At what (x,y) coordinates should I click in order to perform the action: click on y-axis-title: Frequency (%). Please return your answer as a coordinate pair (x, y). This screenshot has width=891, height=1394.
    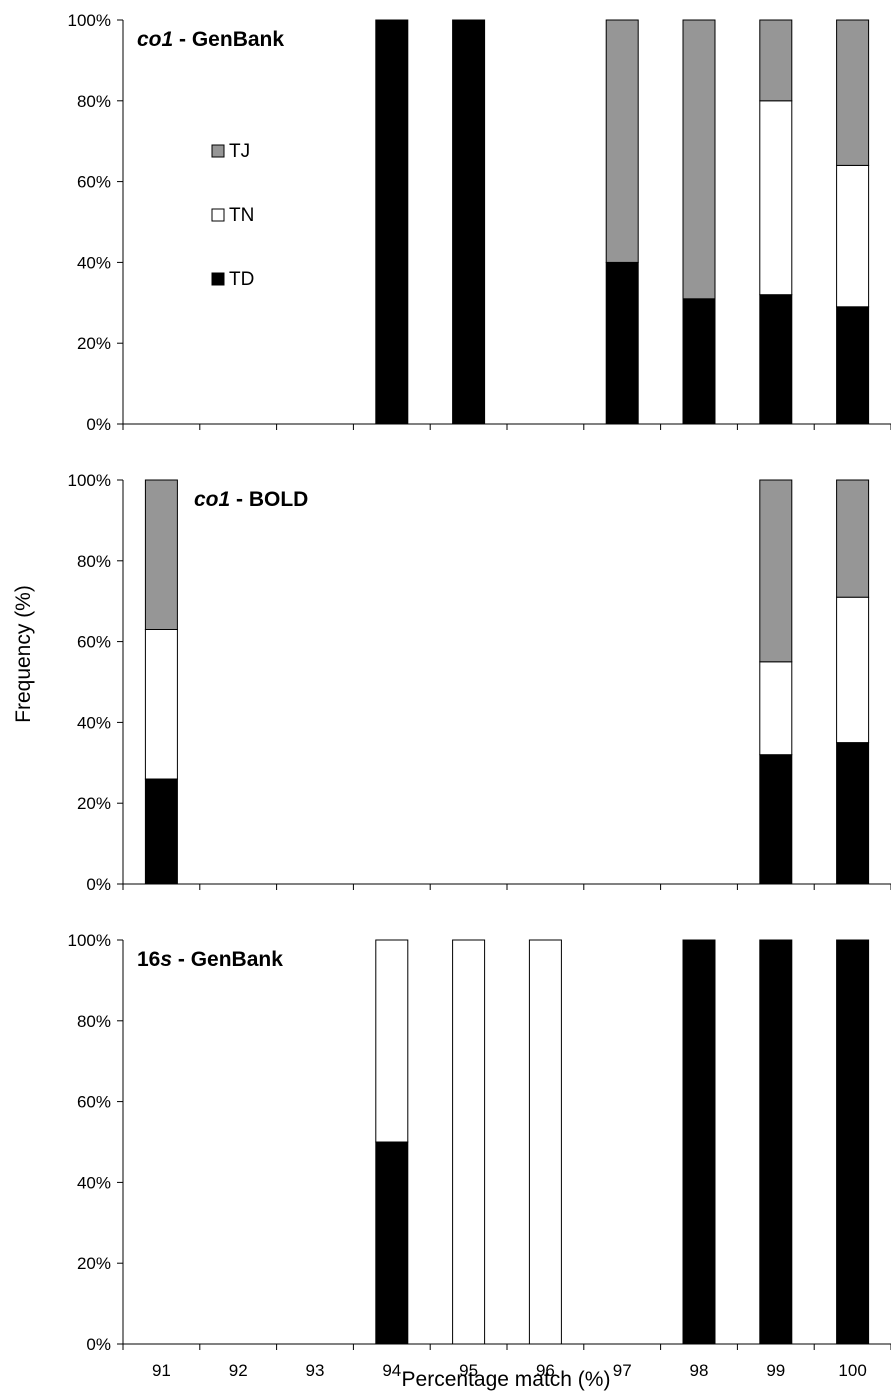
    Looking at the image, I should click on (23, 654).